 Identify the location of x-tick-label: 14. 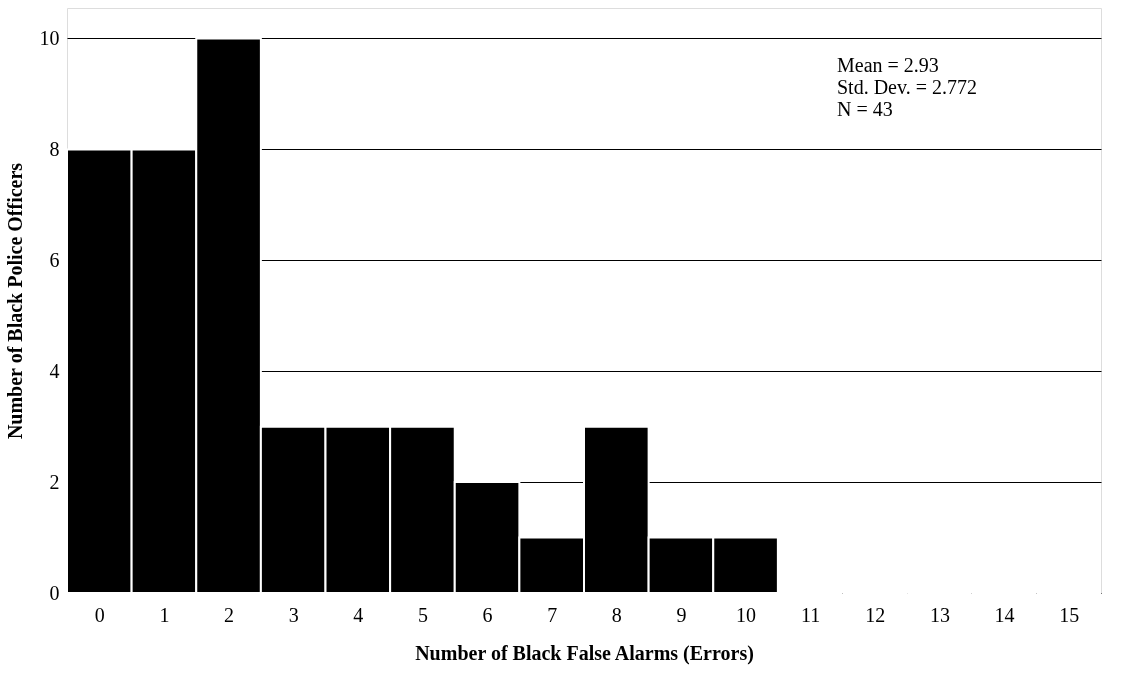
(1004, 614).